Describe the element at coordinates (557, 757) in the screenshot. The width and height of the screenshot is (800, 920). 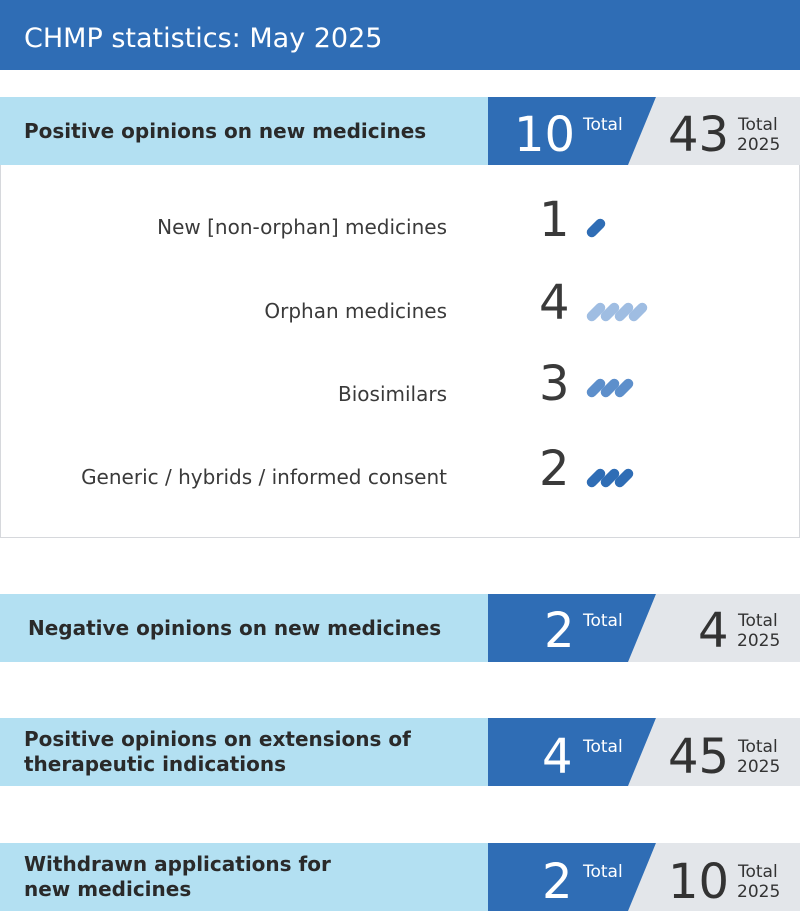
I see `month-total-value: 4` at that location.